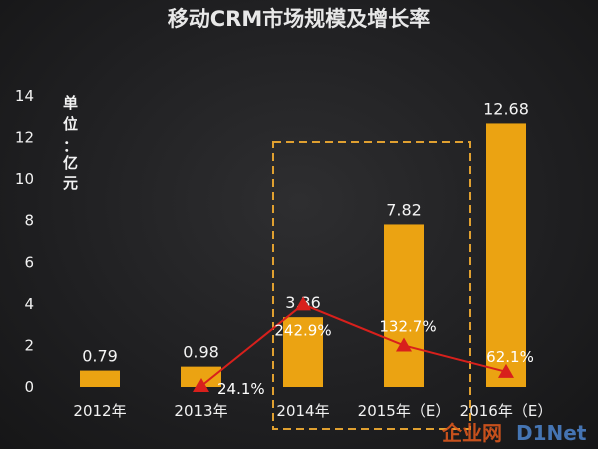  I want to click on x-axis: 2012年 2013年 2014年 2015年（E） 2016年（E）, so click(312, 411).